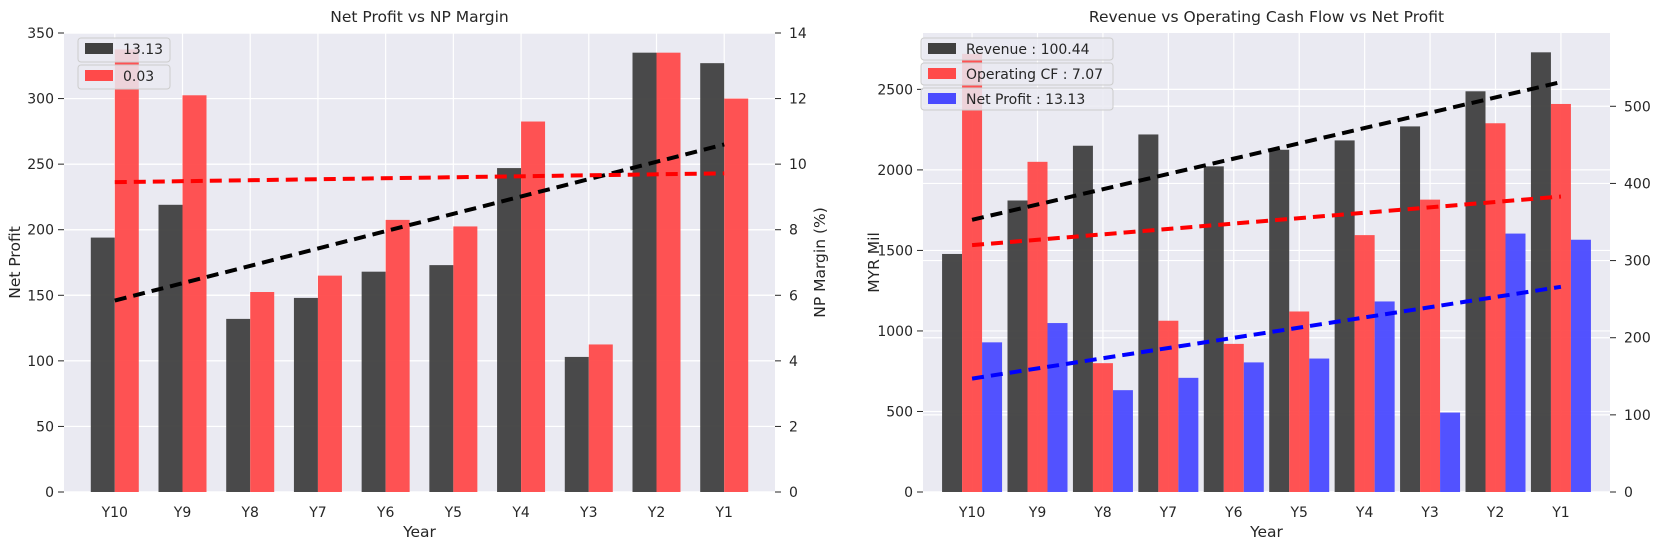  Describe the element at coordinates (1560, 513) in the screenshot. I see `x-tick-label: Y1` at that location.